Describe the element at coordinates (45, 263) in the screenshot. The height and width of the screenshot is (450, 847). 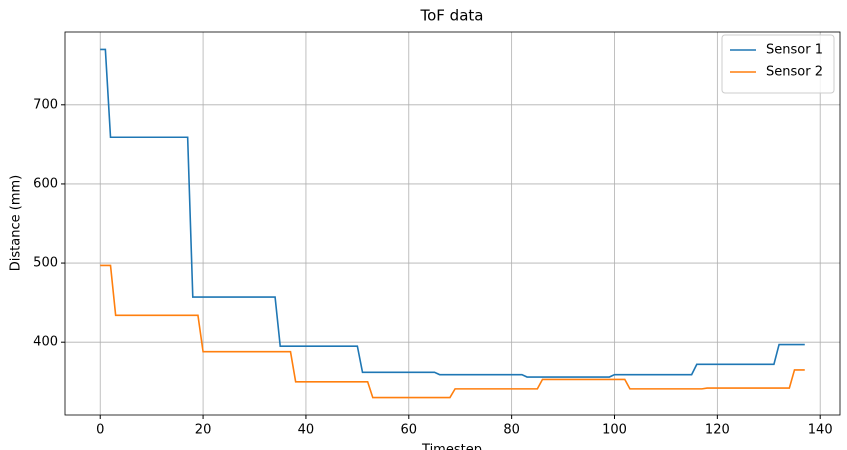
I see `y-tick-label: 500` at that location.